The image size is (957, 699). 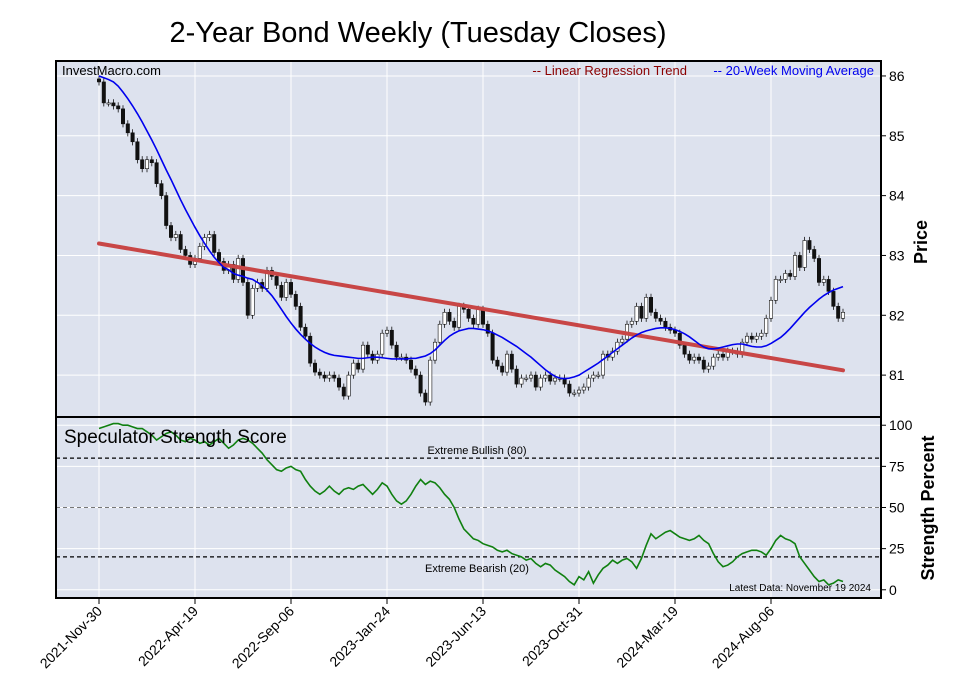 What do you see at coordinates (418, 33) in the screenshot?
I see `chart-title: 2-Year Bond Weekly (Tuesday Closes)` at bounding box center [418, 33].